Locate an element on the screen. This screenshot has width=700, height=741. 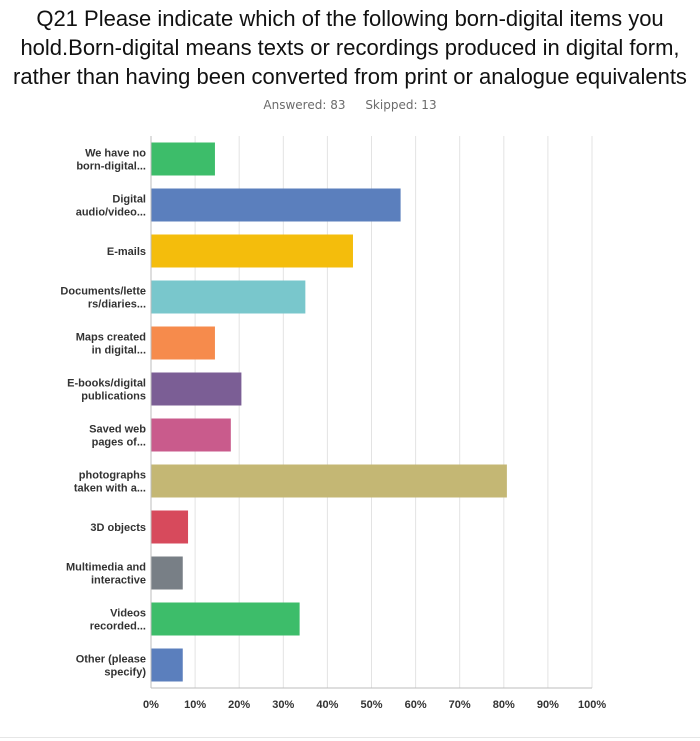
category-label-line: 3D objects is located at coordinates (118, 528).